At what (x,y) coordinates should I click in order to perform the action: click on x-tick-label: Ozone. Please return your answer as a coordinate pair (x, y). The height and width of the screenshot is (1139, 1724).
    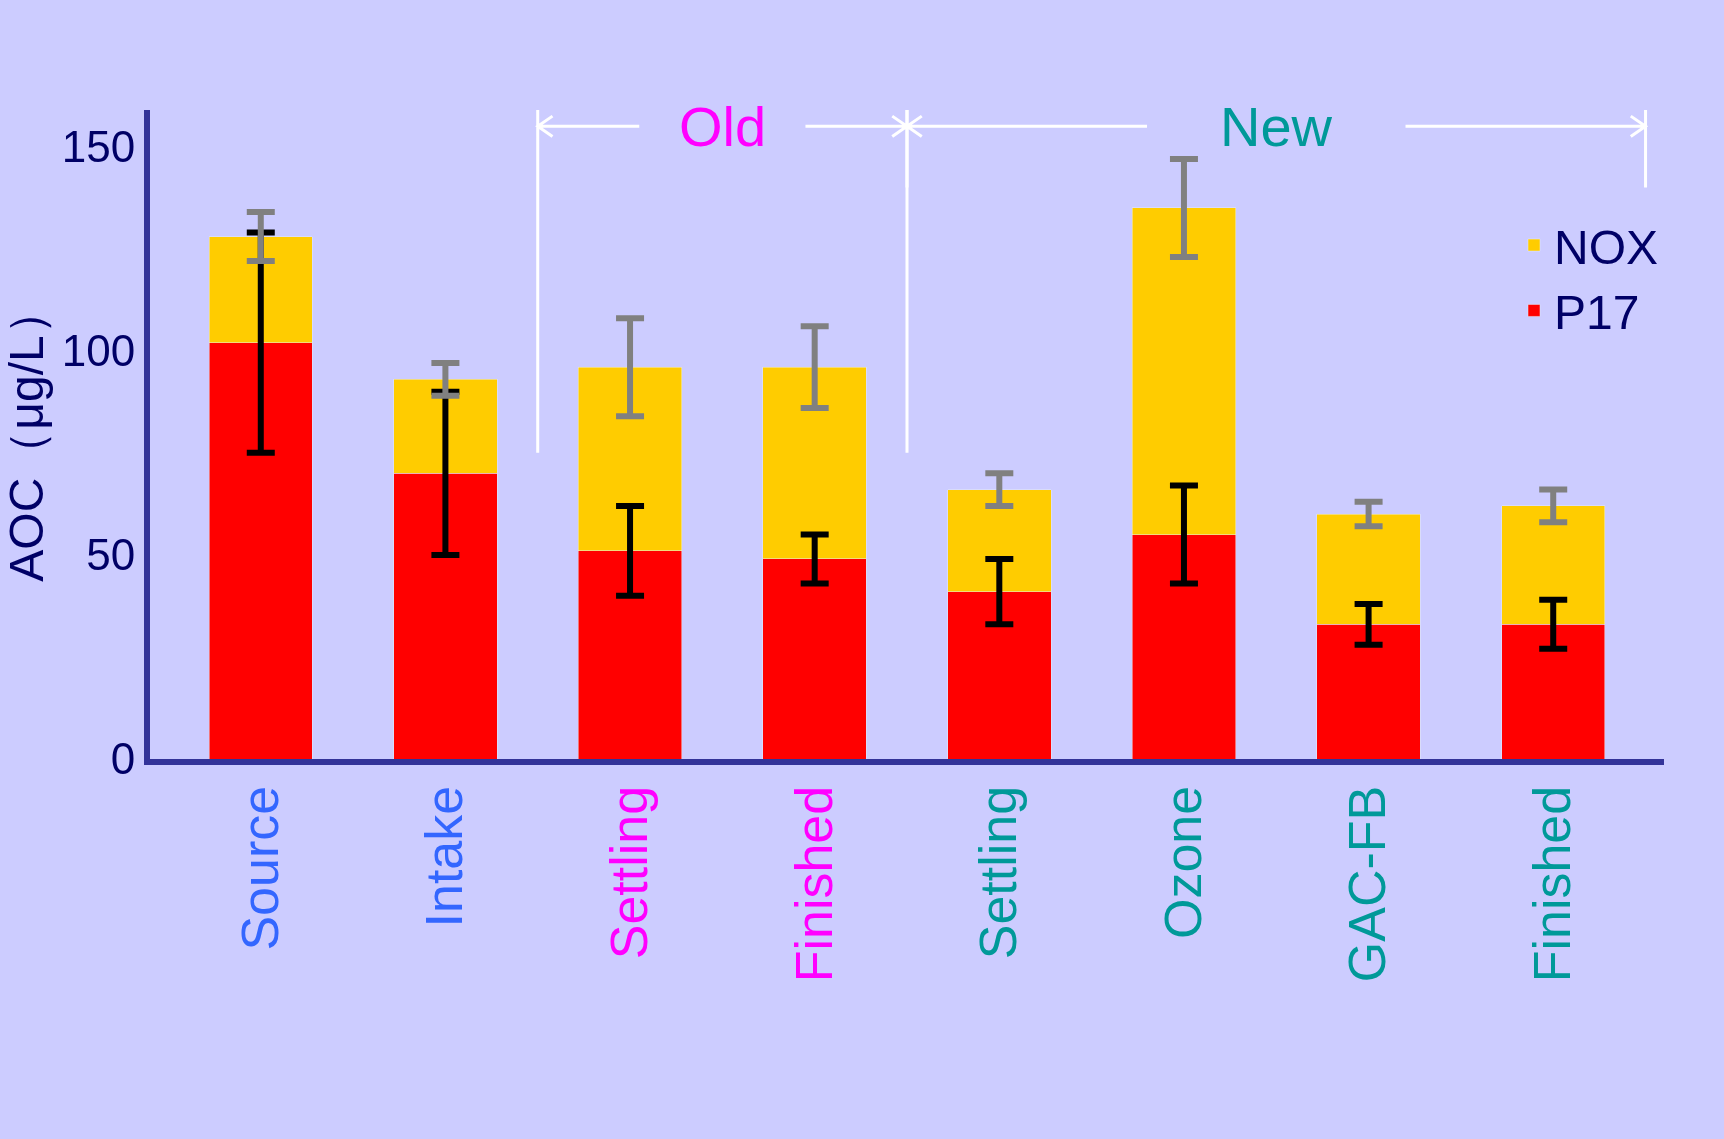
    Looking at the image, I should click on (1182, 862).